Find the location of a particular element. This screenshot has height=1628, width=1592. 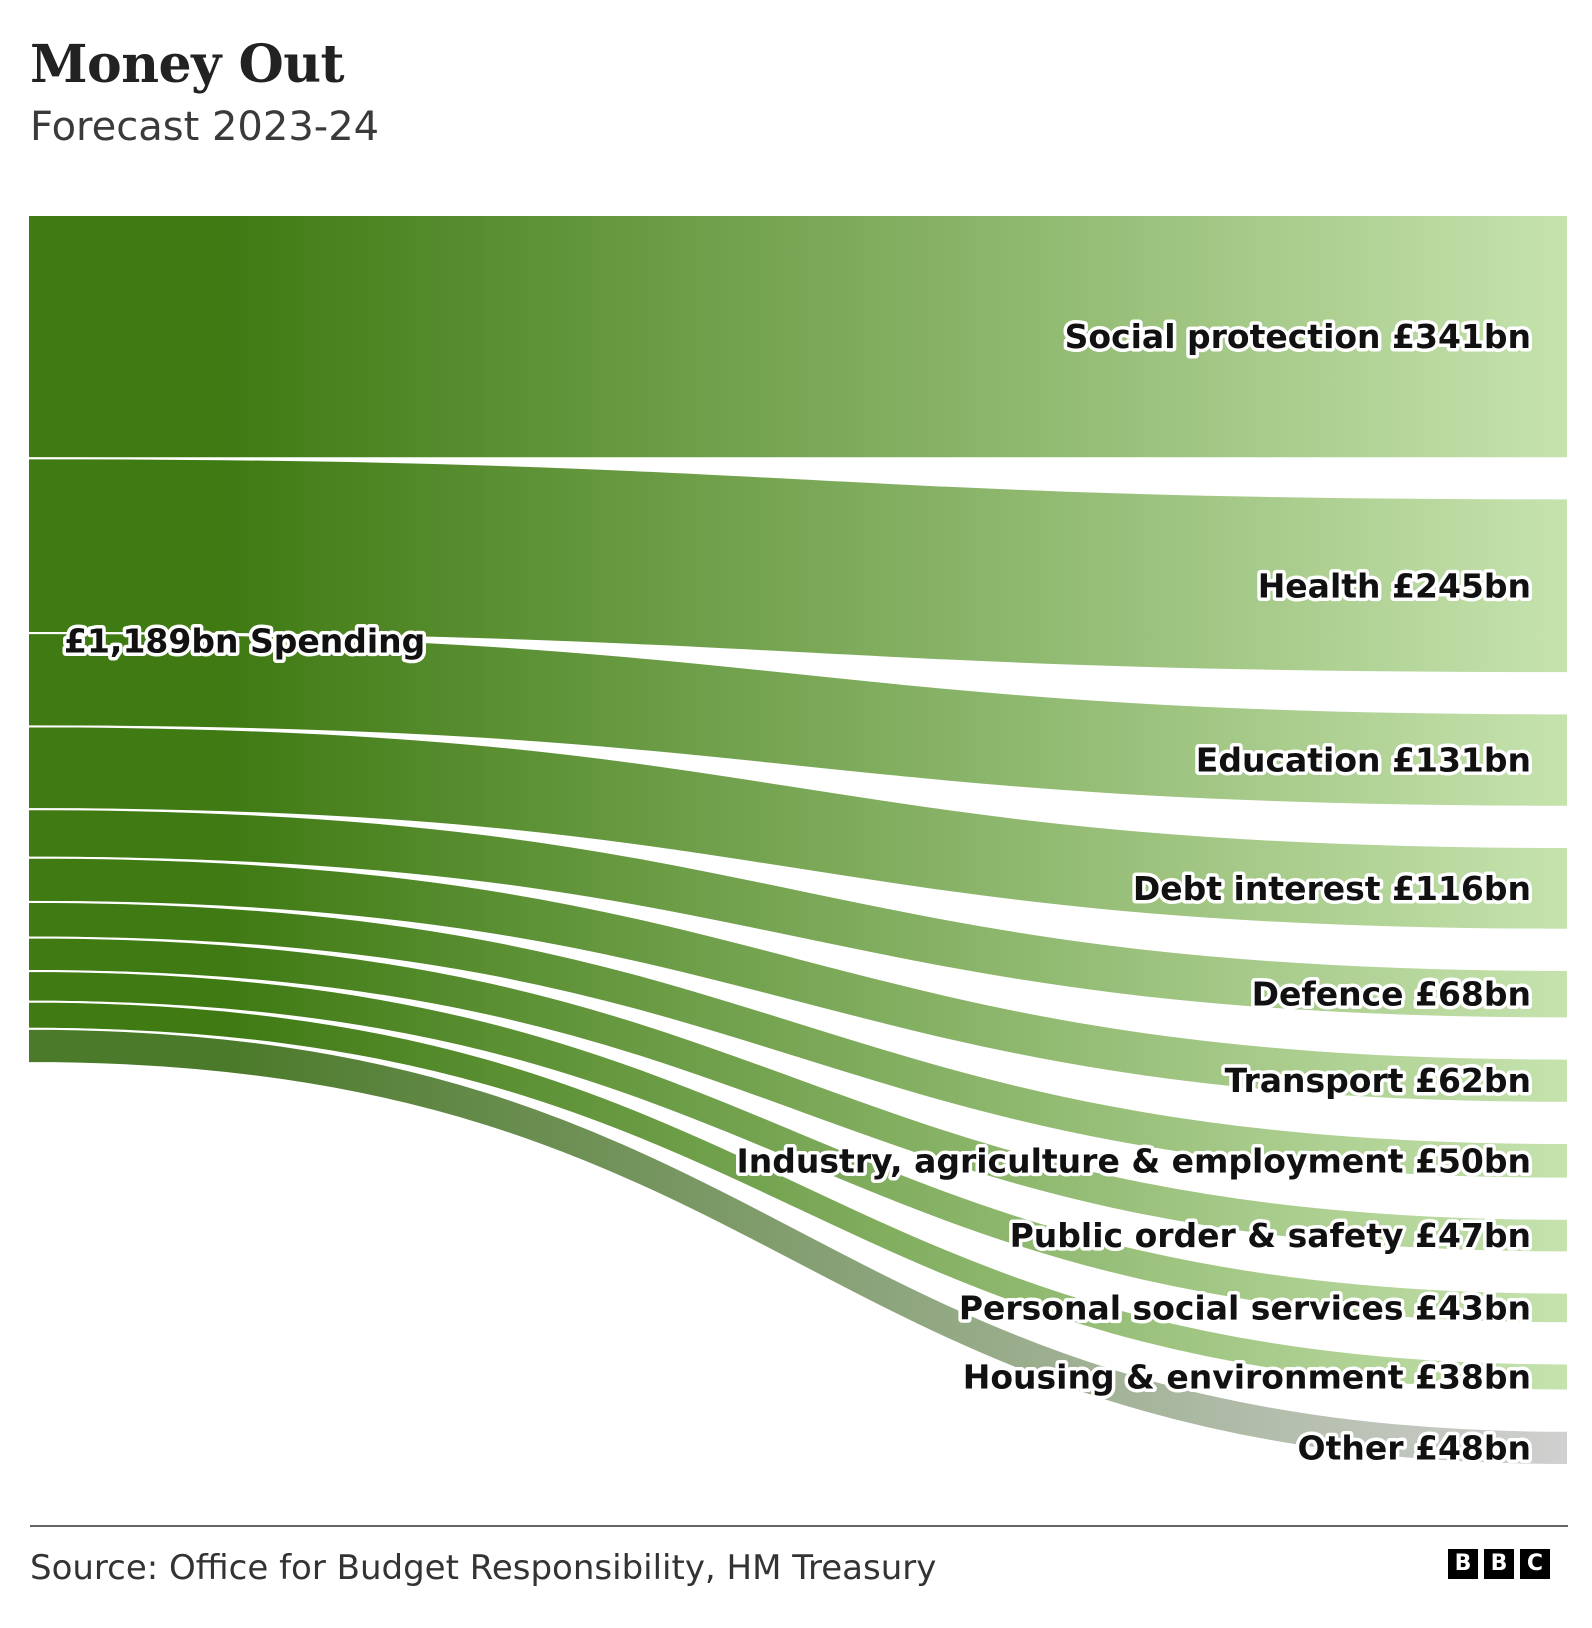

target-label: Debt interest £116bn is located at coordinates (1332, 888).